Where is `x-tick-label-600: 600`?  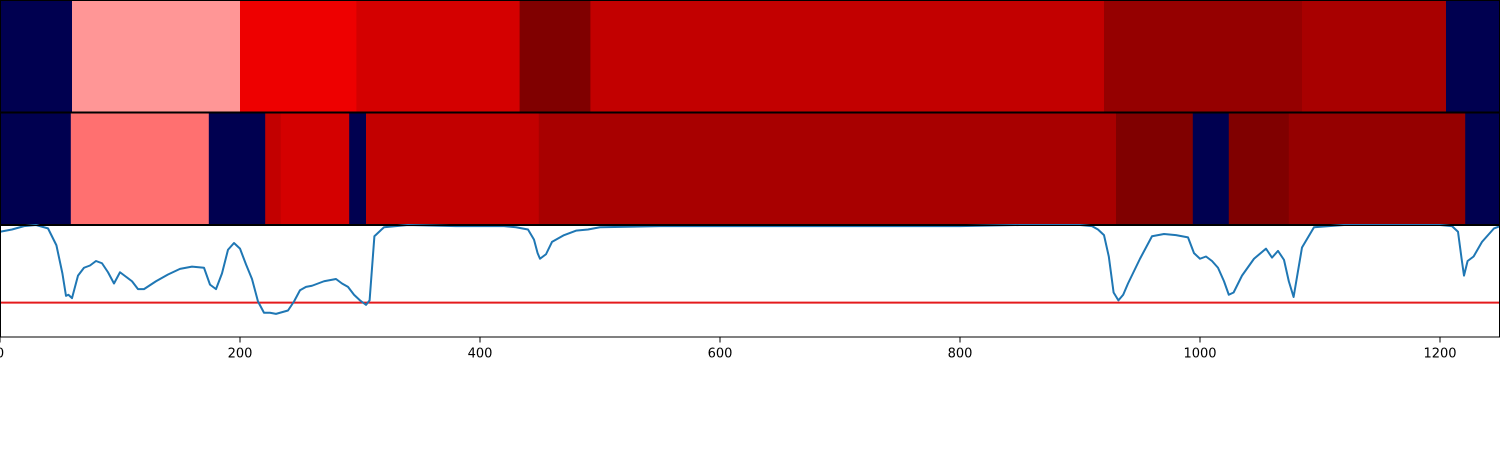 x-tick-label-600: 600 is located at coordinates (720, 354).